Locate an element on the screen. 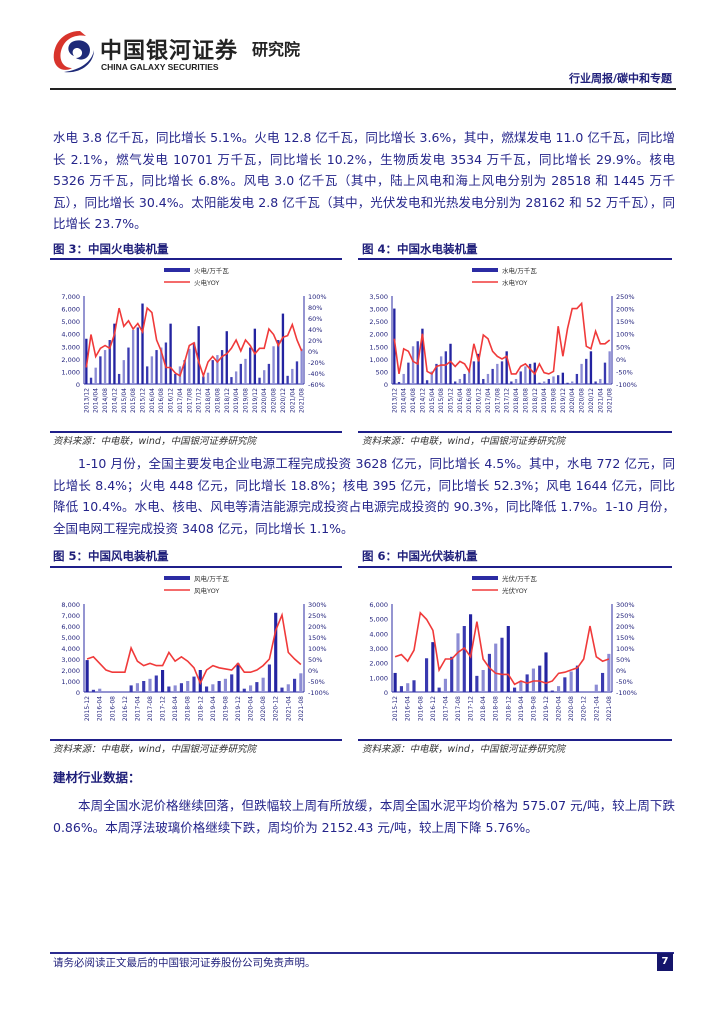  y-left-tick-label: 7,000 is located at coordinates (70, 616).